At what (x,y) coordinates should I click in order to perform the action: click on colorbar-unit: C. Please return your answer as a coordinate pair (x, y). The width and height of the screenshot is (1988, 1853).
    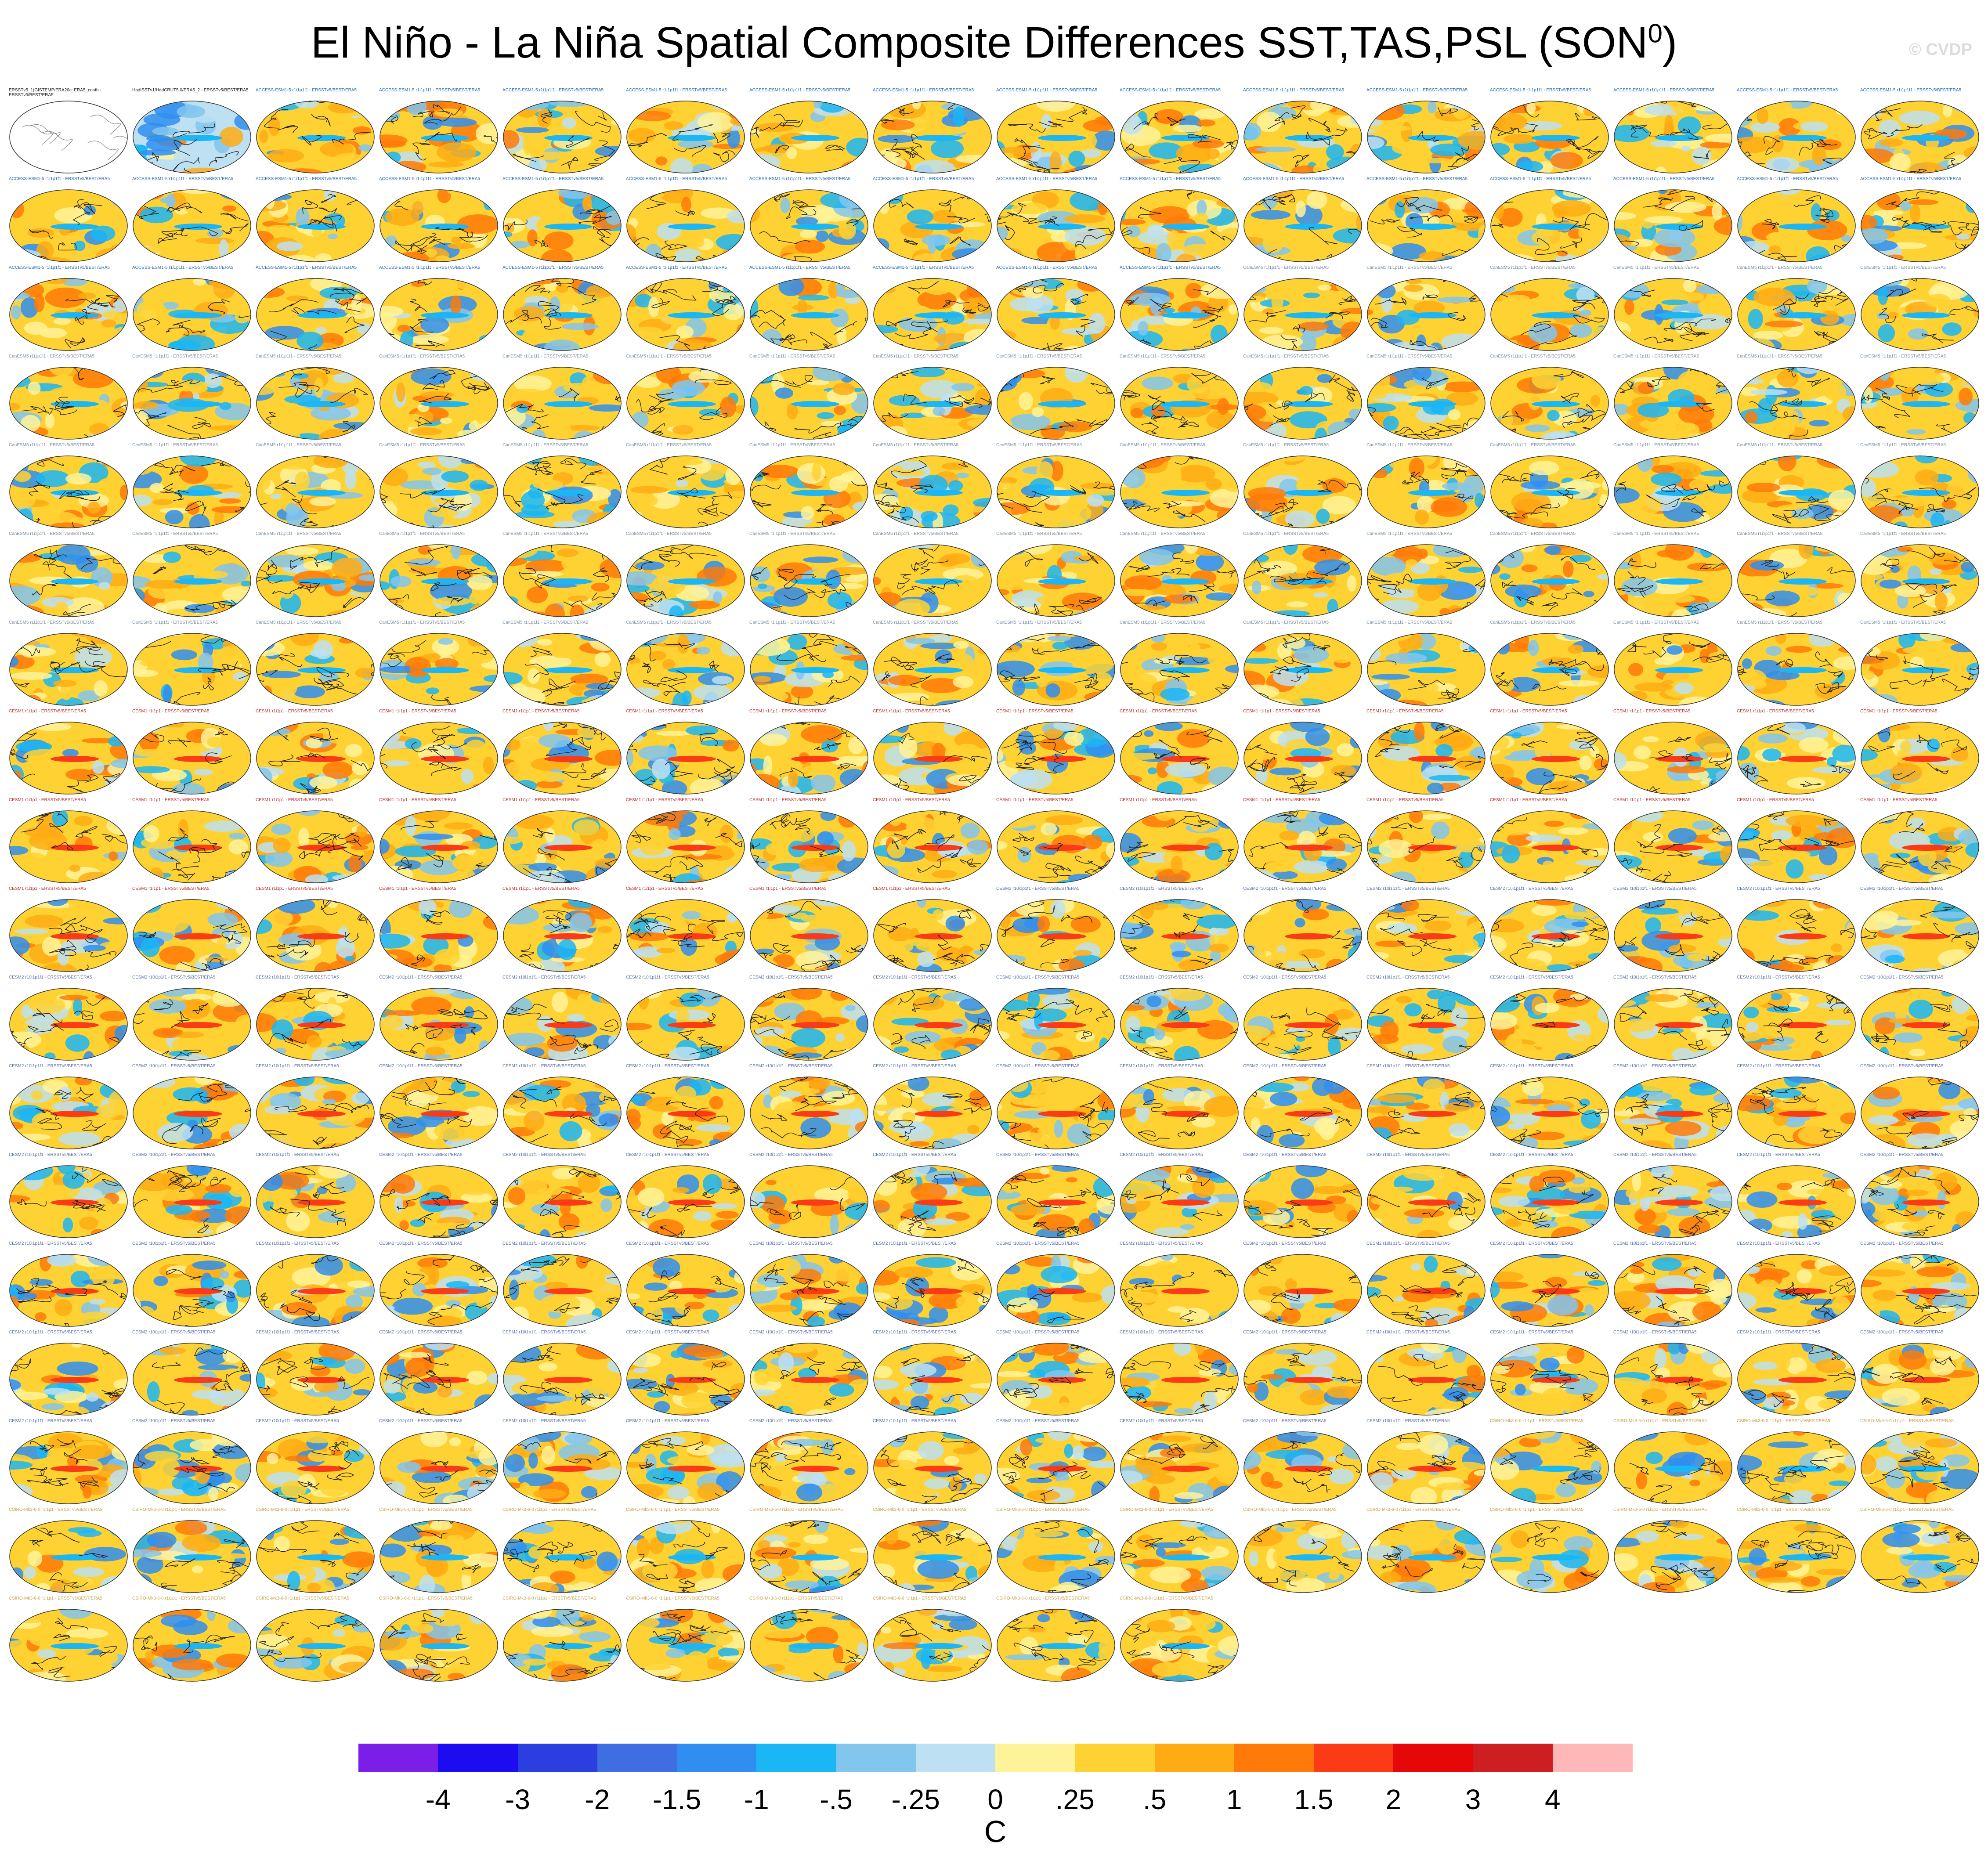
    Looking at the image, I should click on (996, 1831).